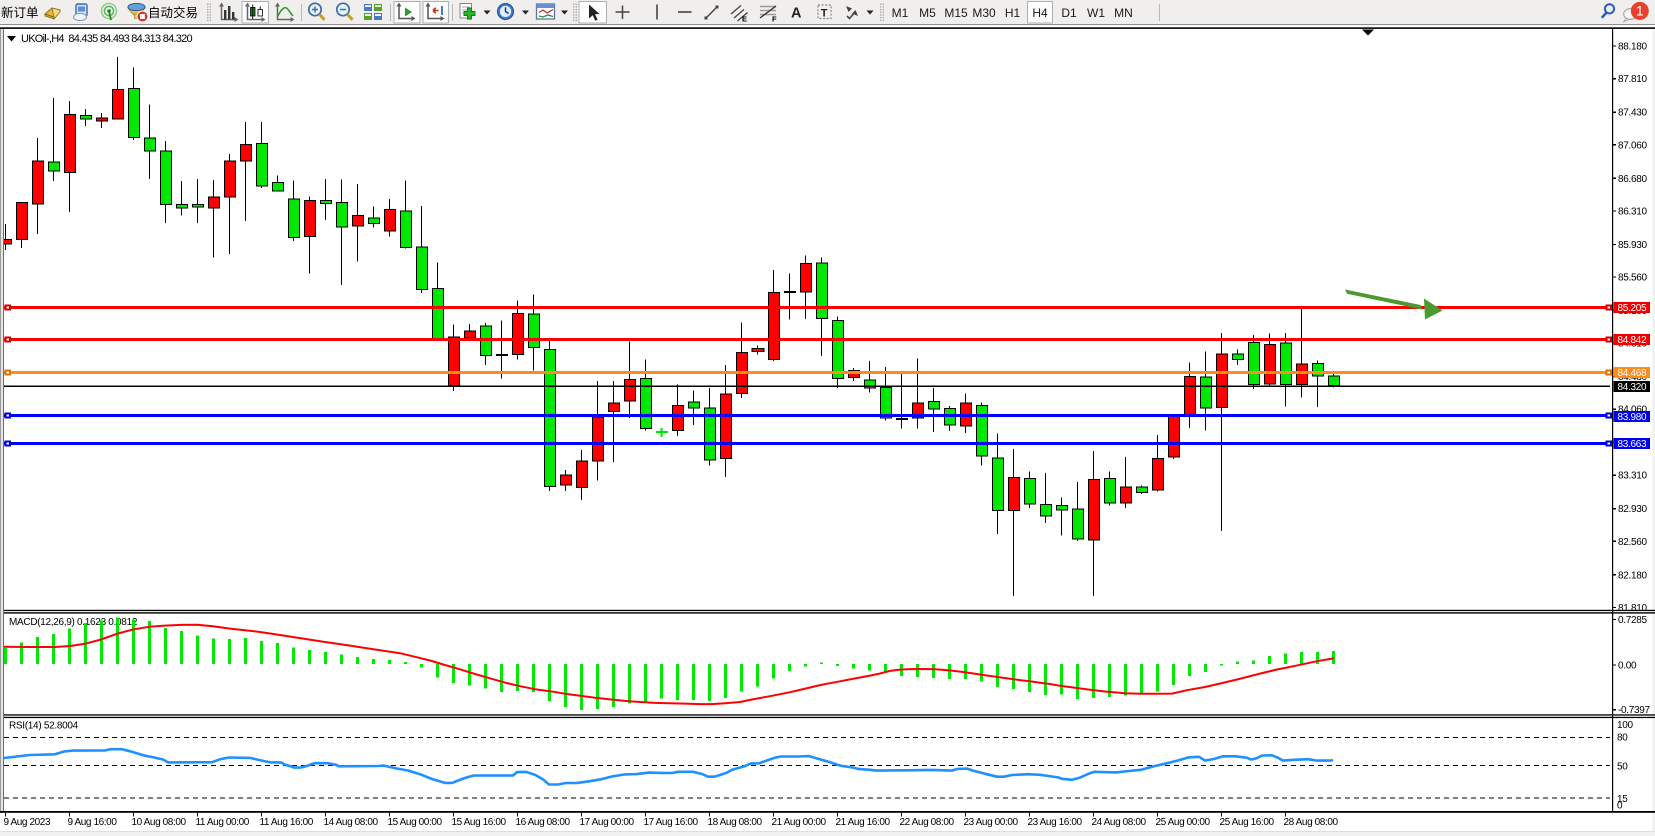 Image resolution: width=1655 pixels, height=836 pixels. What do you see at coordinates (607, 822) in the screenshot?
I see `svg-text: 17 Aug 00:00` at bounding box center [607, 822].